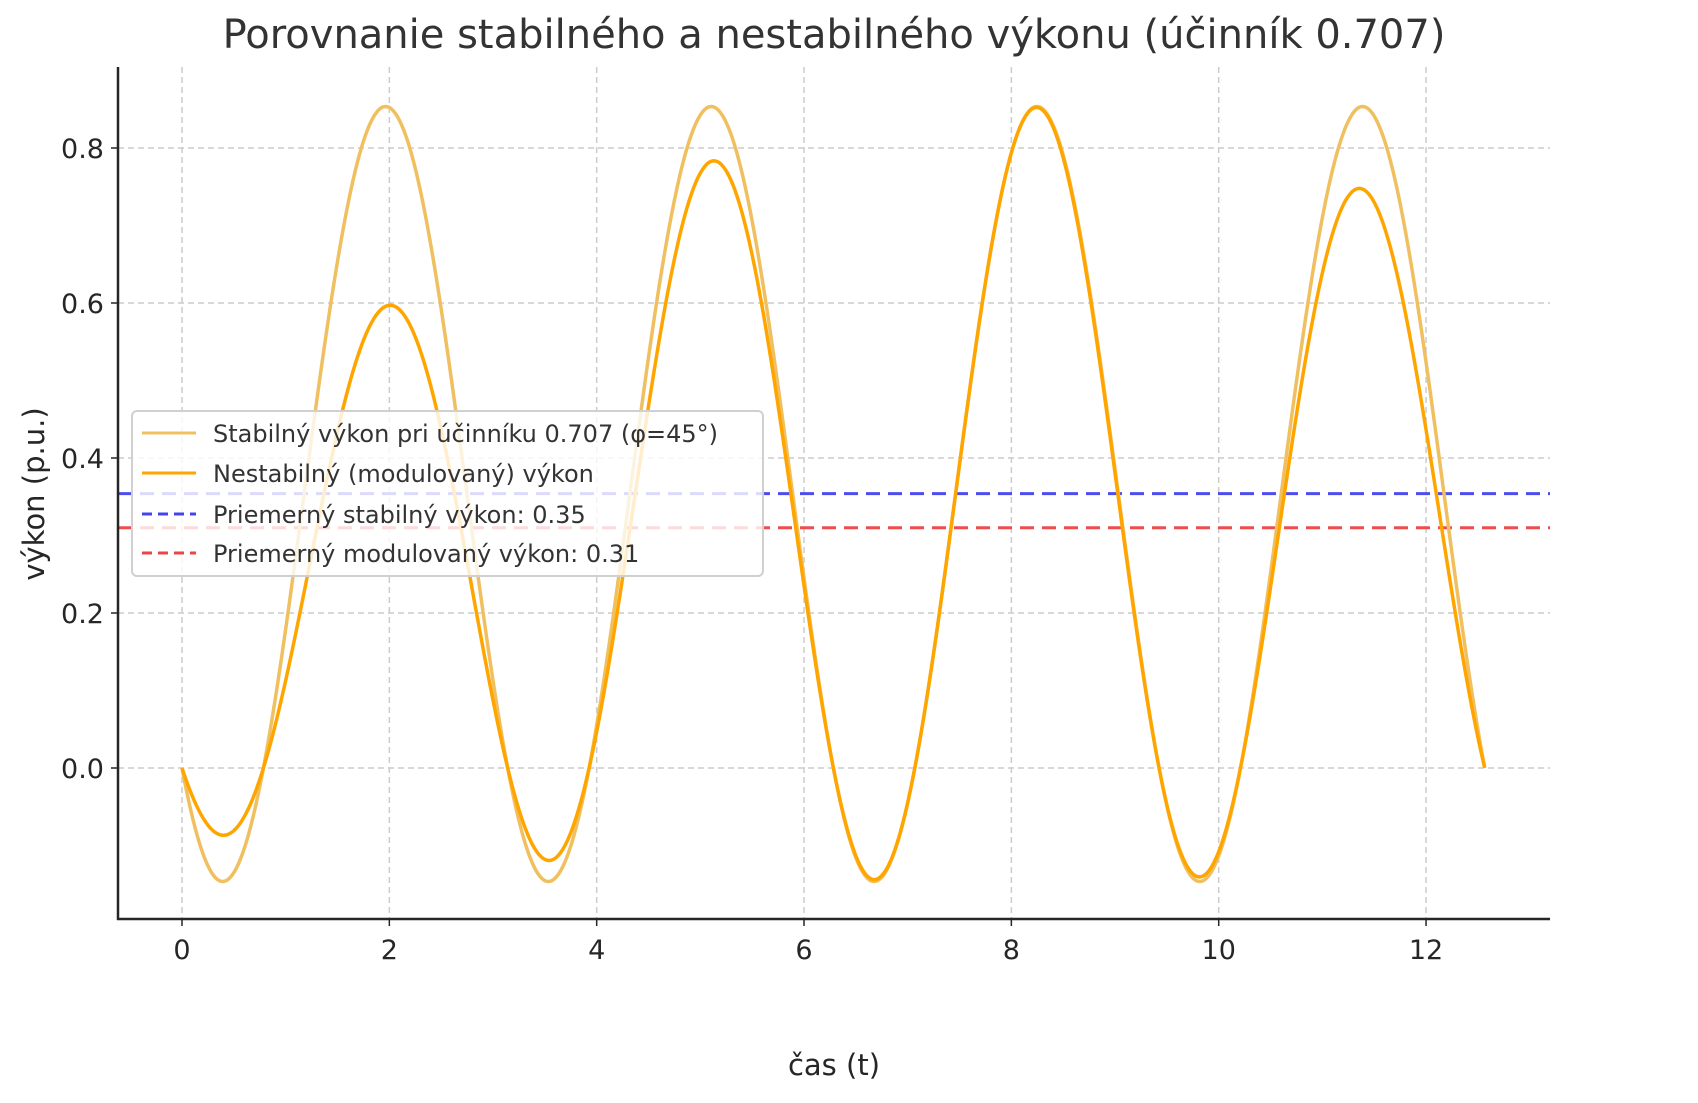 The height and width of the screenshot is (1103, 1698). Describe the element at coordinates (82, 614) in the screenshot. I see `y-tick-label: 0.2` at that location.